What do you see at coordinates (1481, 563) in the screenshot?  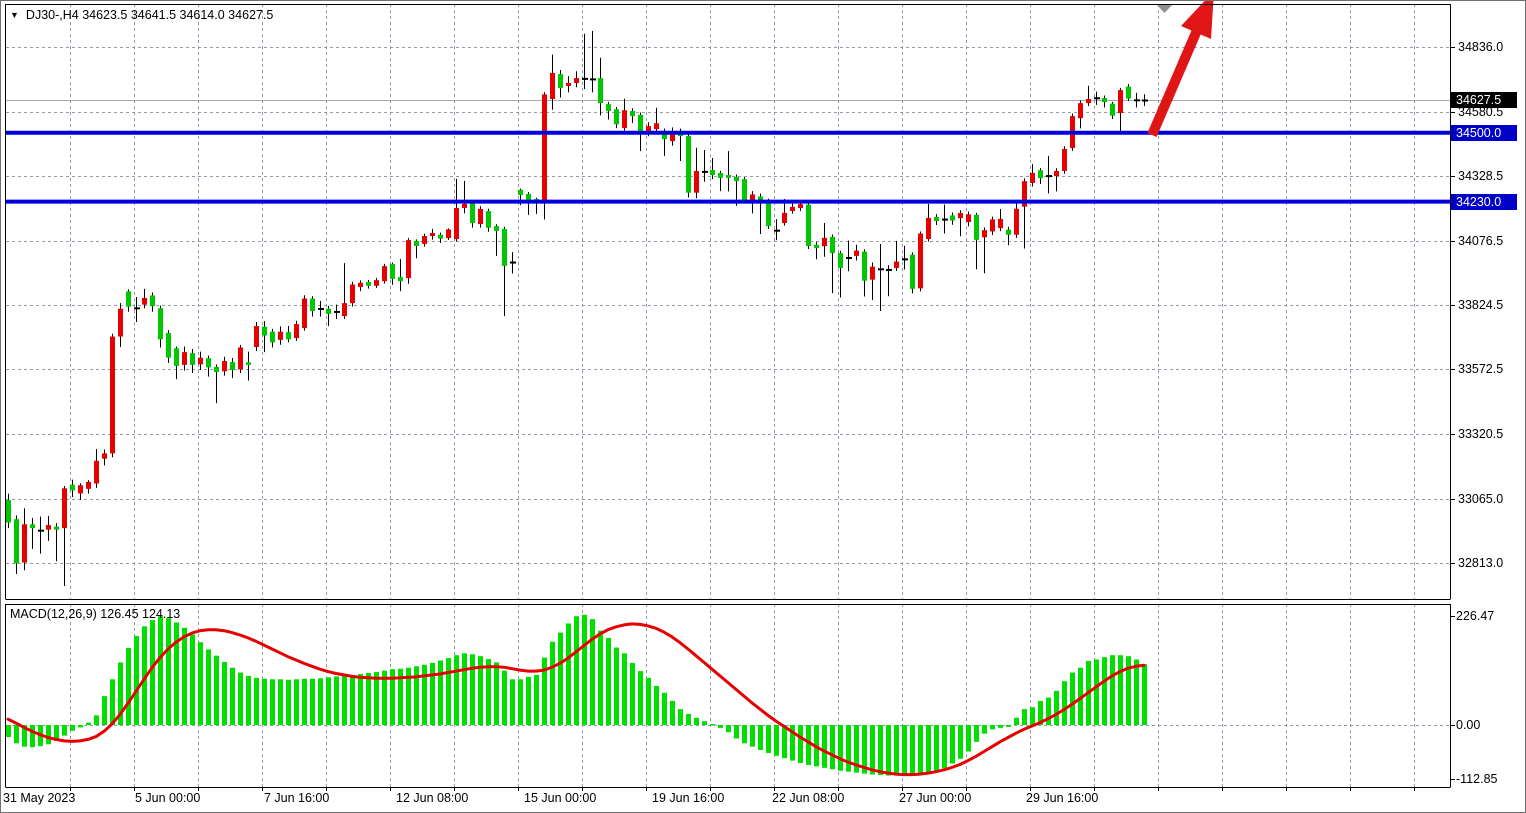 I see `price-axis-label: 32813.0` at bounding box center [1481, 563].